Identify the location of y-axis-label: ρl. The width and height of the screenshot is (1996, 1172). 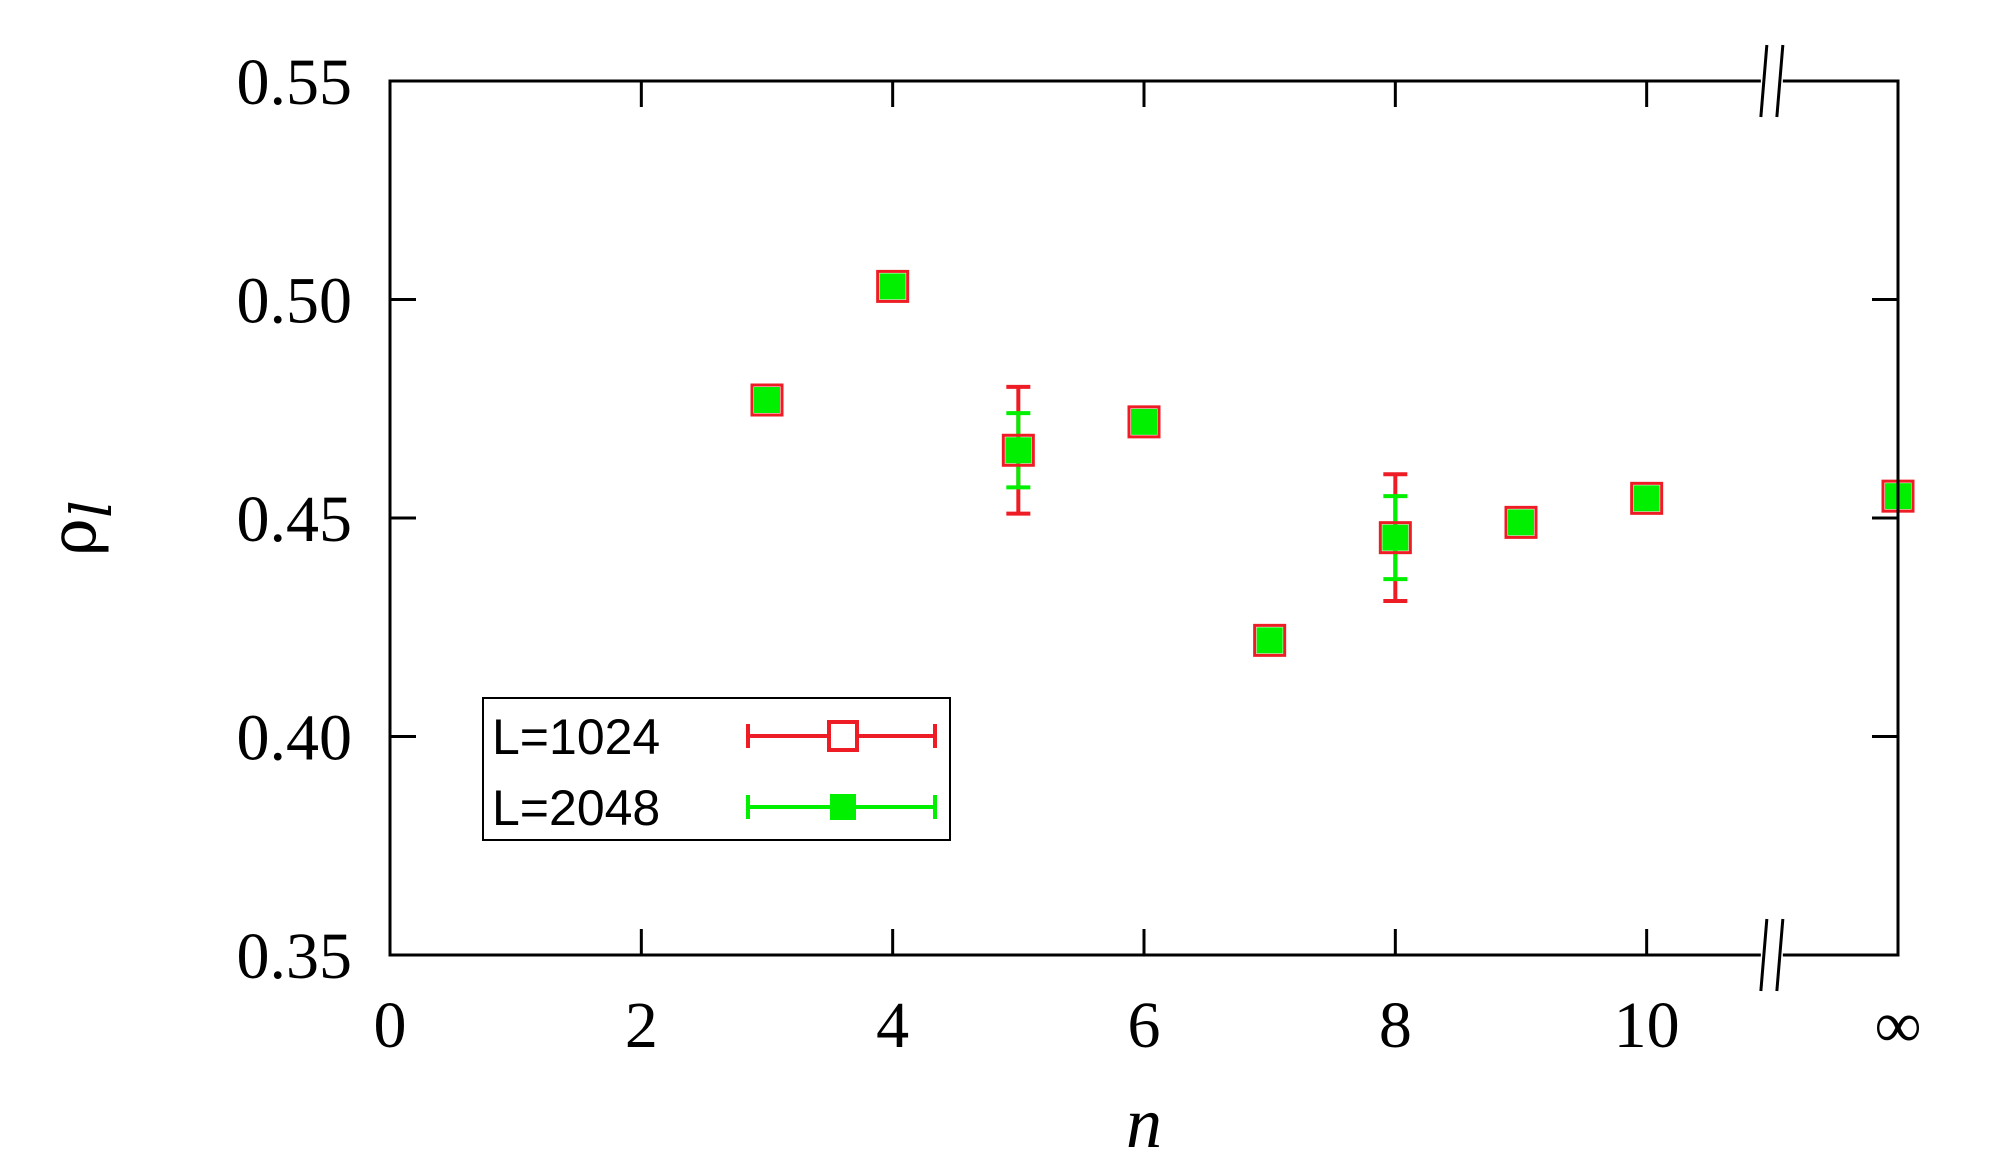
(81, 528).